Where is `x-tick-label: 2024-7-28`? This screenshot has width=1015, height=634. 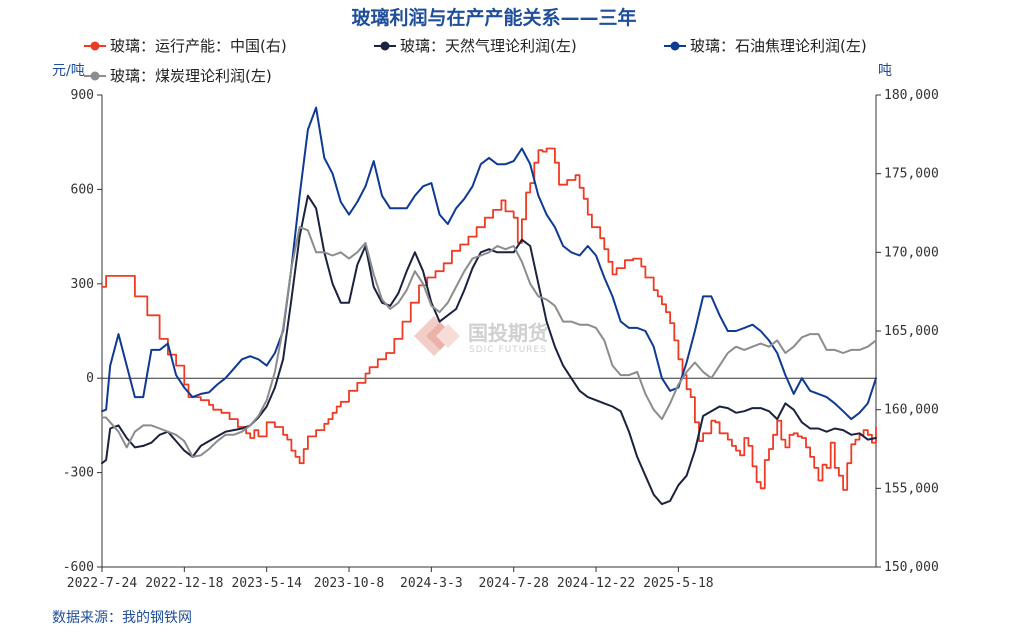 x-tick-label: 2024-7-28 is located at coordinates (513, 583).